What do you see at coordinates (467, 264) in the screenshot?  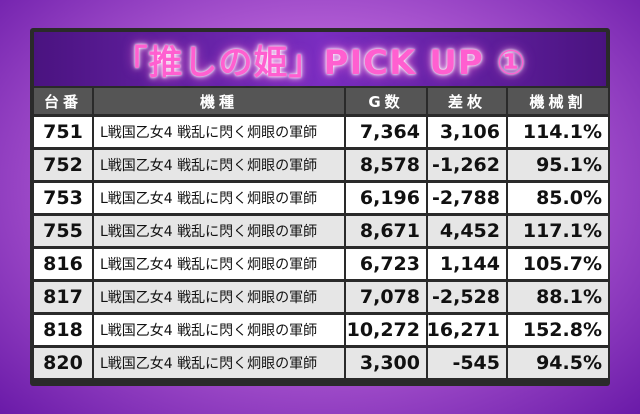 I see `table-cell: 1,144` at bounding box center [467, 264].